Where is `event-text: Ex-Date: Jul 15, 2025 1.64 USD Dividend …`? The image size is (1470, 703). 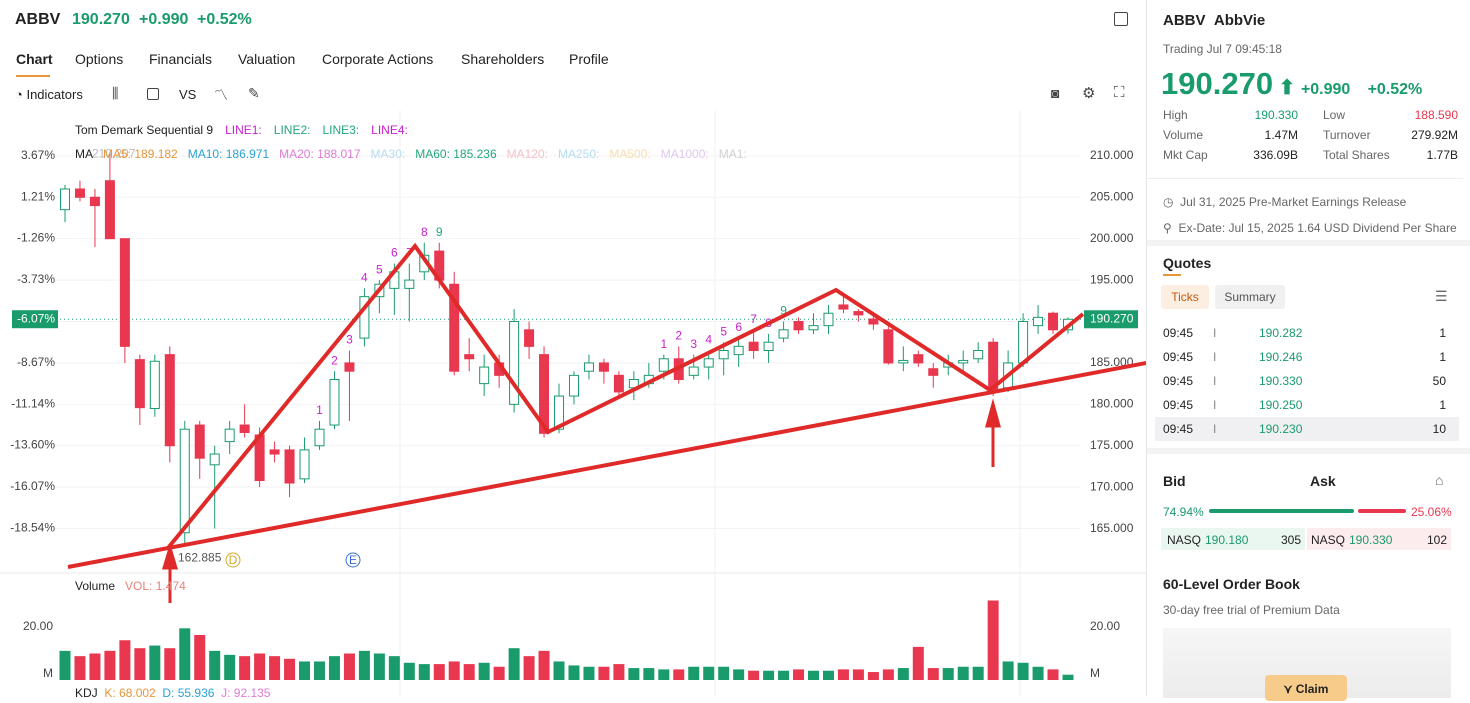
event-text: Ex-Date: Jul 15, 2025 1.64 USD Dividend … is located at coordinates (1317, 228).